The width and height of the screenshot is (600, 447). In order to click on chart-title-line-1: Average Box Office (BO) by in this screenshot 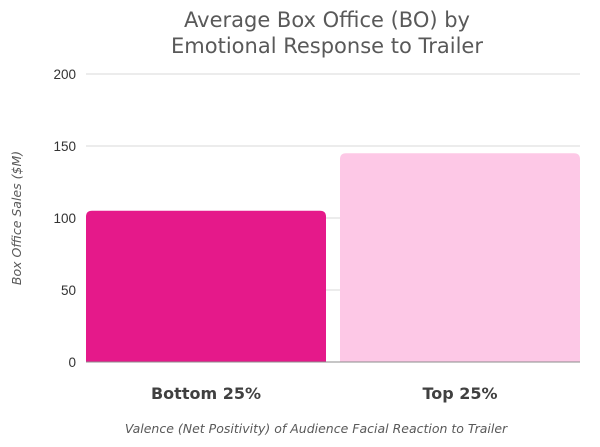, I will do `click(327, 20)`.